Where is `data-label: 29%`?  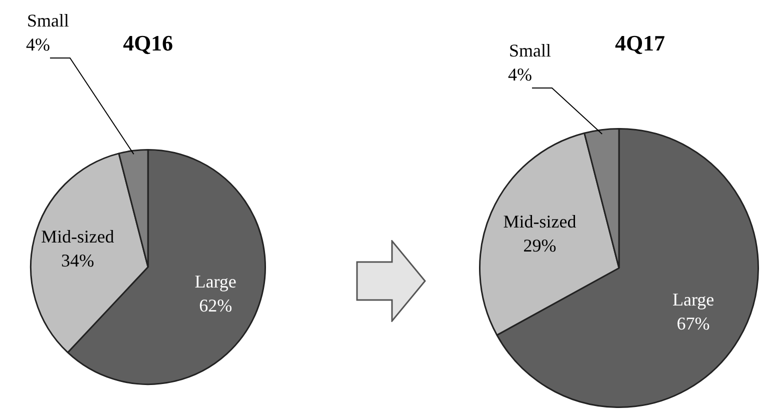 data-label: 29% is located at coordinates (539, 245).